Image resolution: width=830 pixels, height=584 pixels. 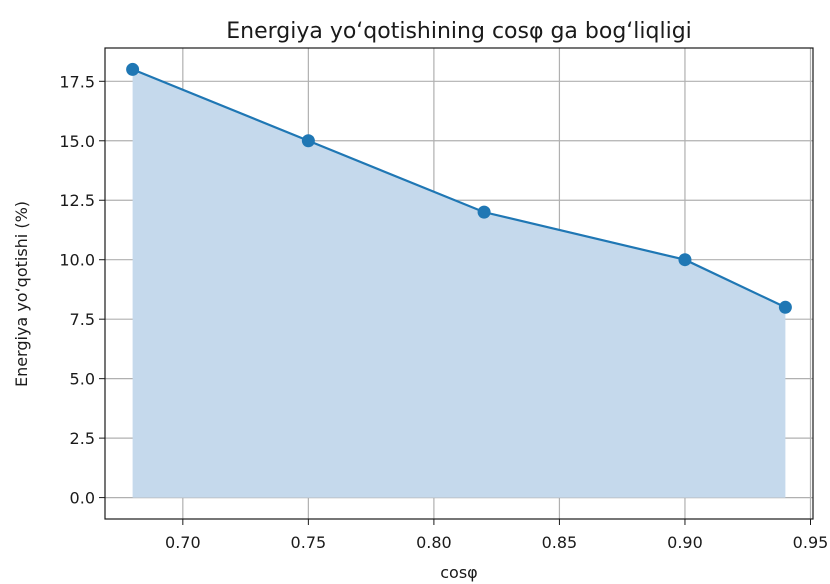 I want to click on x-tick-label: 0.80, so click(x=434, y=542).